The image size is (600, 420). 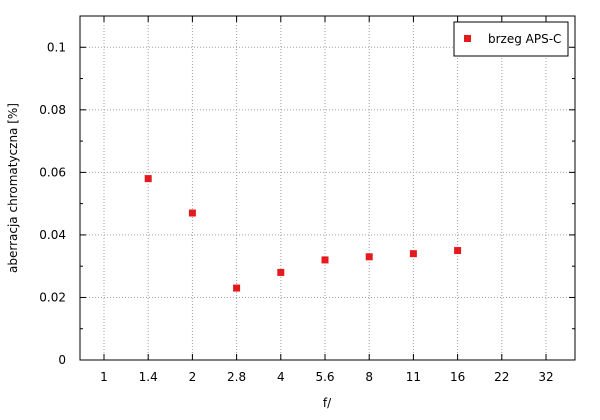 I want to click on y-tick-label: 0.04, so click(x=52, y=235).